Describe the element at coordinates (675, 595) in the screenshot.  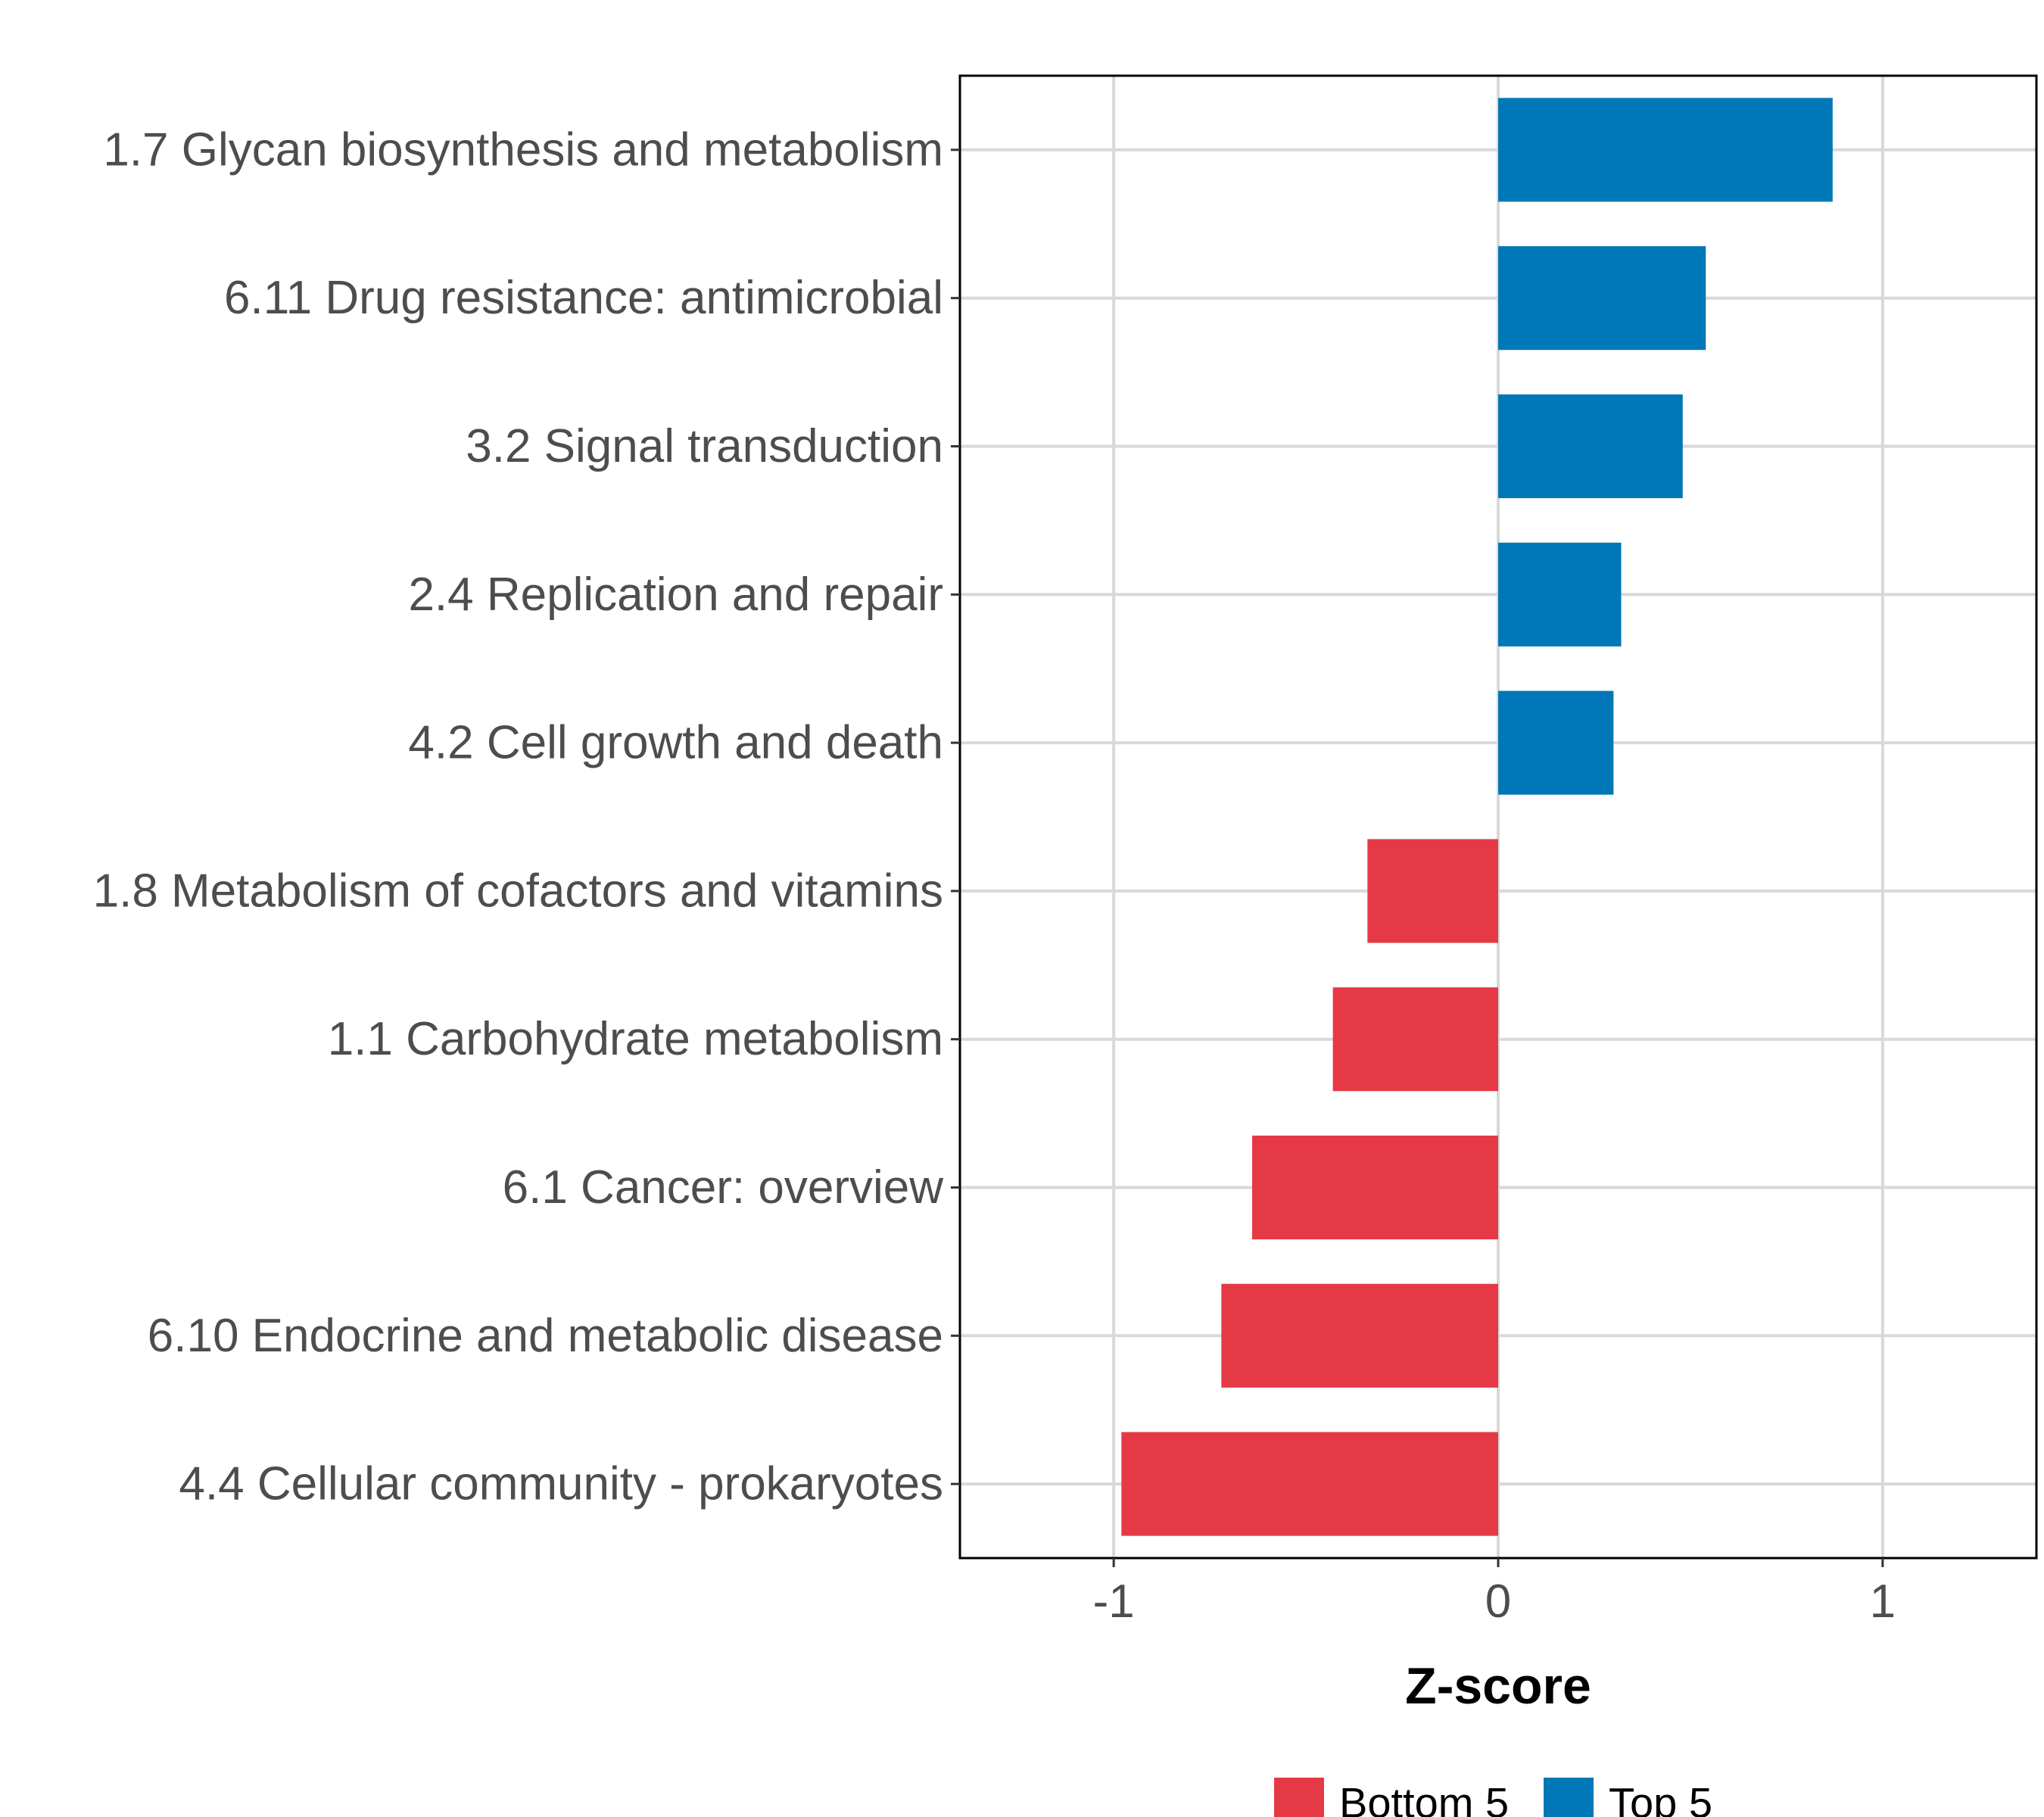
I see `category-label: 2.4 Replication and repair` at that location.